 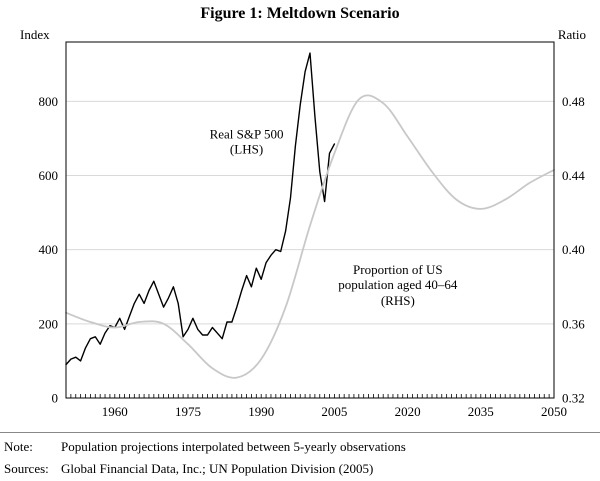 What do you see at coordinates (481, 411) in the screenshot?
I see `x-tick-label: 2035` at bounding box center [481, 411].